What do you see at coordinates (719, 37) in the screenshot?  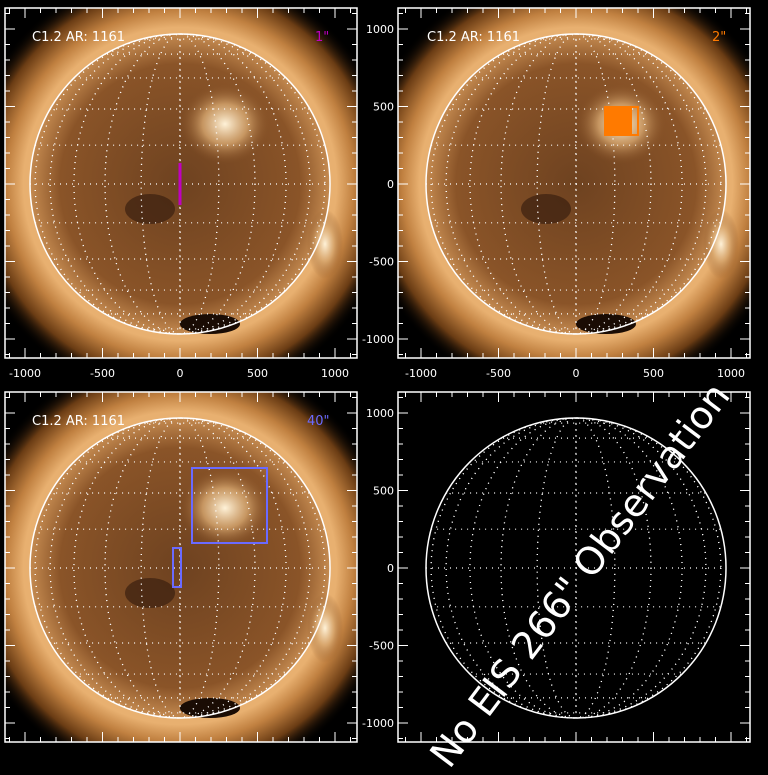 I see `panel-tr-tag: 2"` at bounding box center [719, 37].